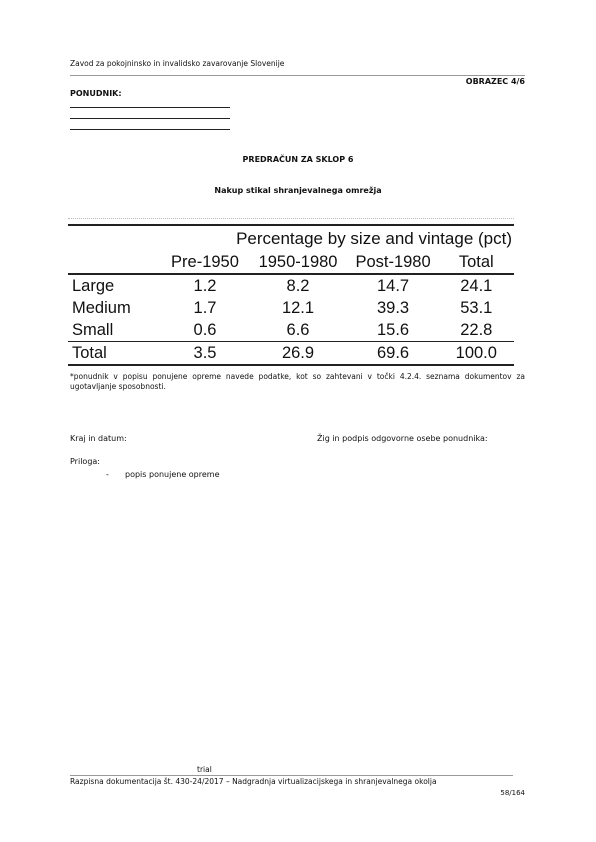 The width and height of the screenshot is (596, 842). What do you see at coordinates (476, 262) in the screenshot?
I see `col-header: Total` at bounding box center [476, 262].